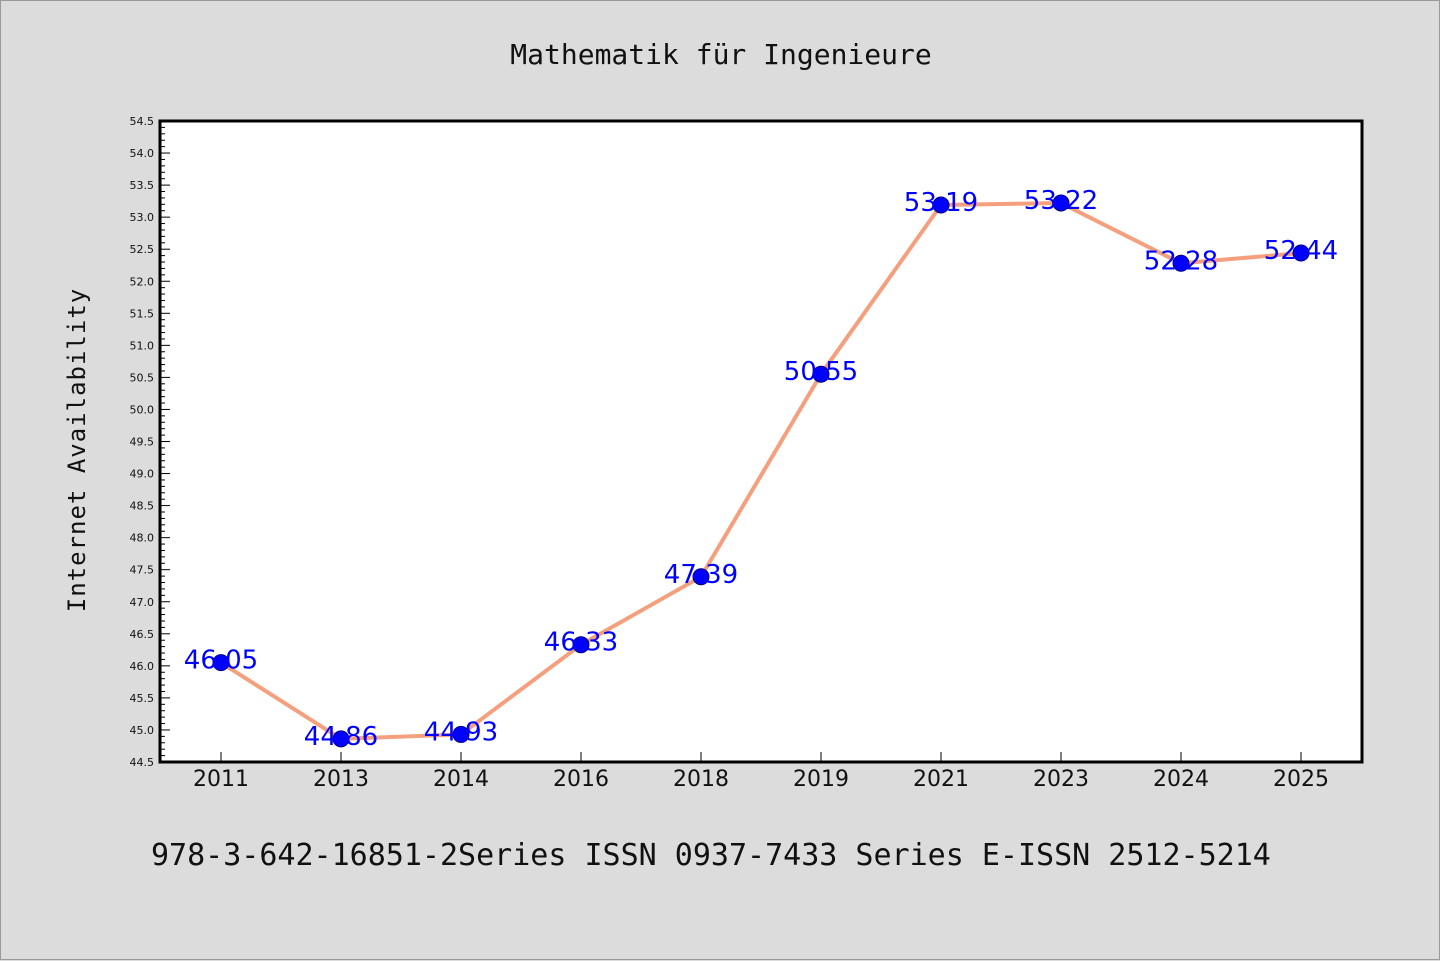  I want to click on x-tick-label: 2013, so click(341, 779).